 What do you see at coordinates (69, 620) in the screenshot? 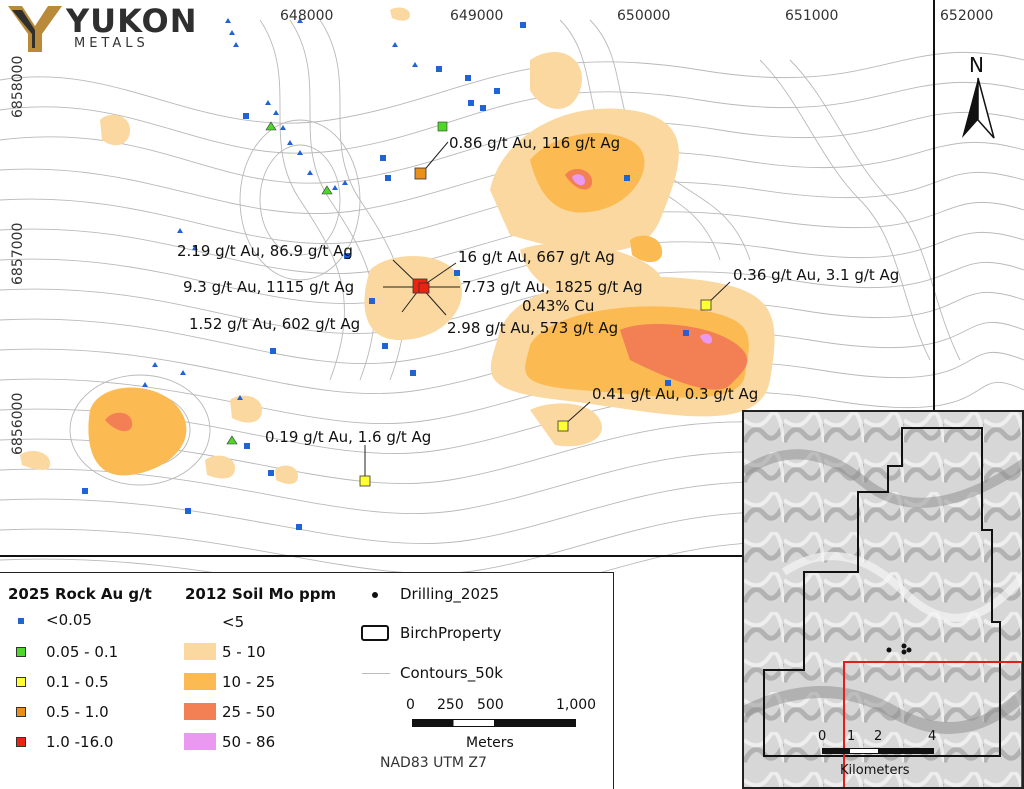
I see `rock-legend-label: <0.05` at bounding box center [69, 620].